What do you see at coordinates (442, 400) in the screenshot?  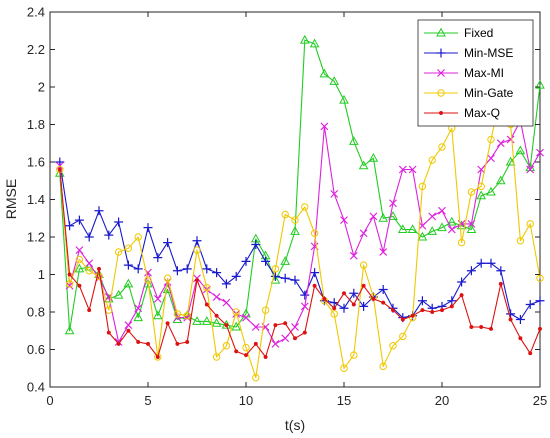 I see `x-tick-label: 20` at bounding box center [442, 400].